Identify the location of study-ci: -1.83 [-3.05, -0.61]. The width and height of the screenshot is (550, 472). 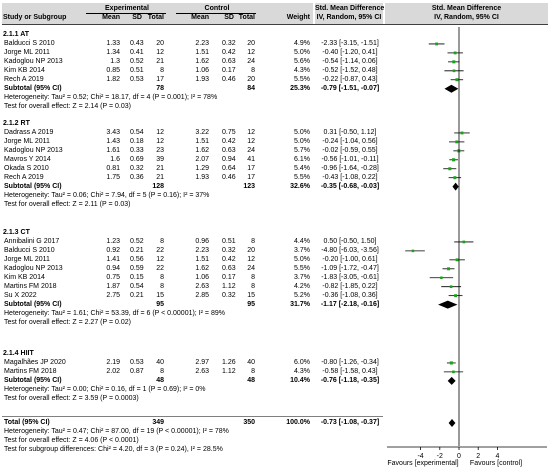
(350, 277).